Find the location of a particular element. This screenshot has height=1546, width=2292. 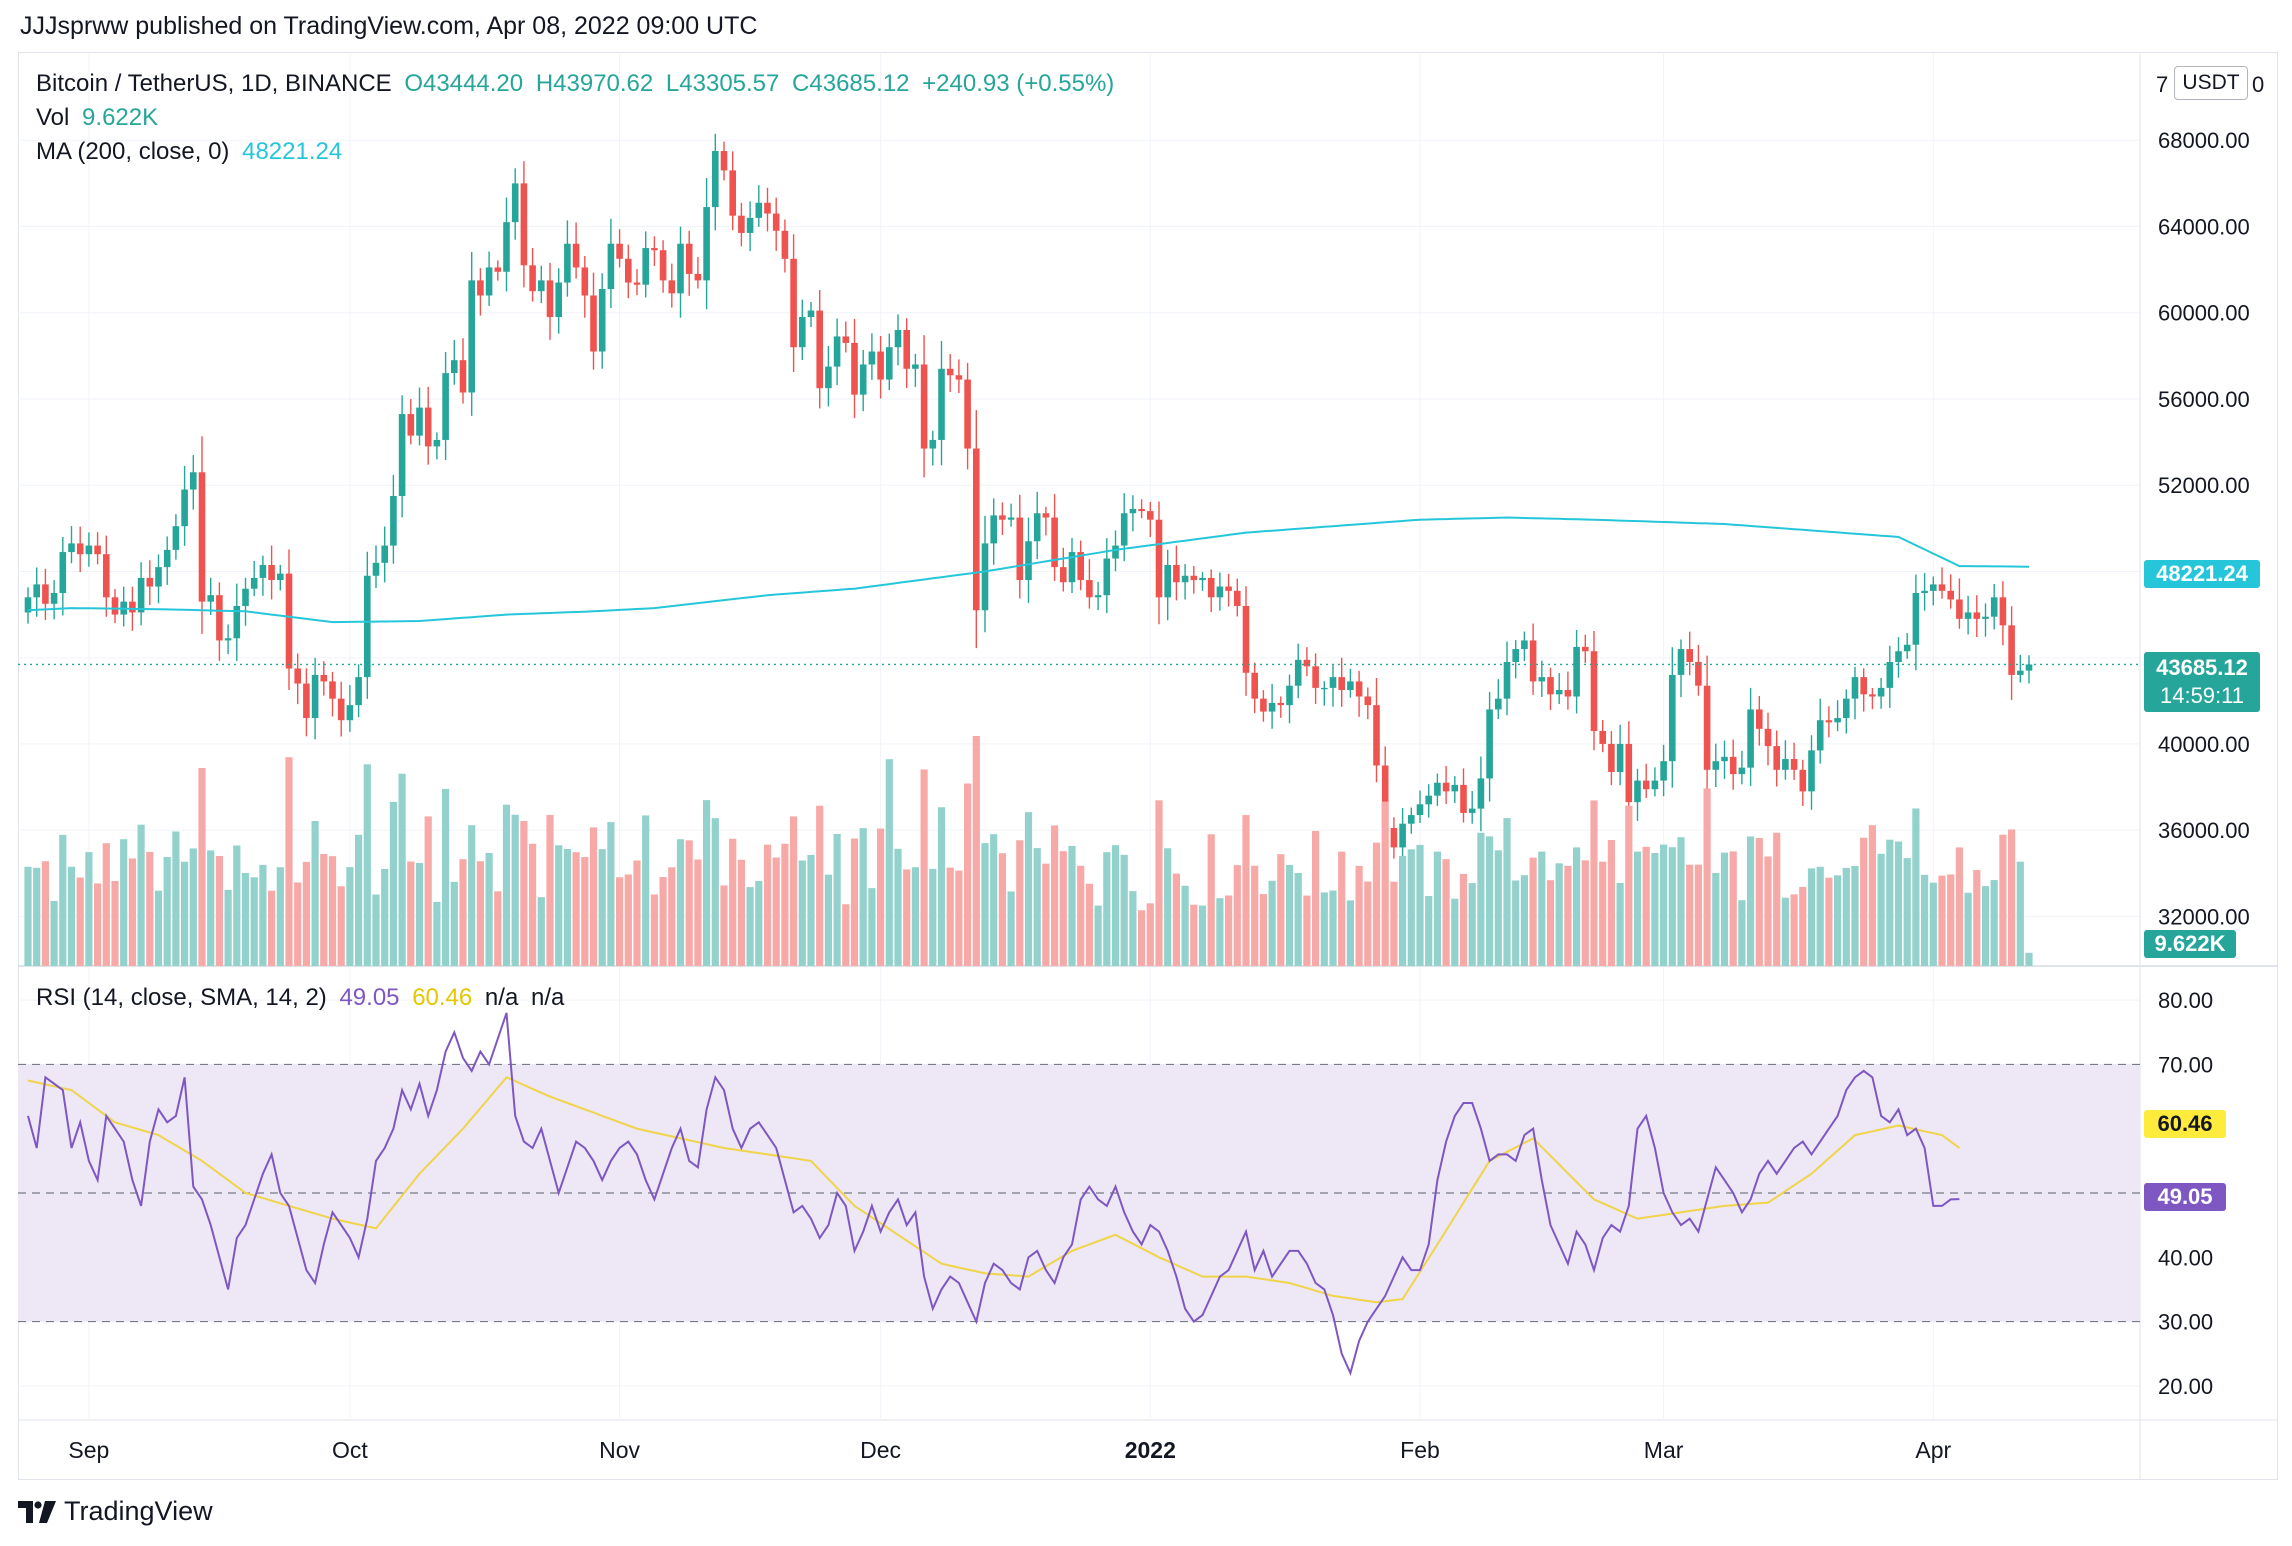

rsi-tick-label: 30.00 is located at coordinates (2185, 1322).